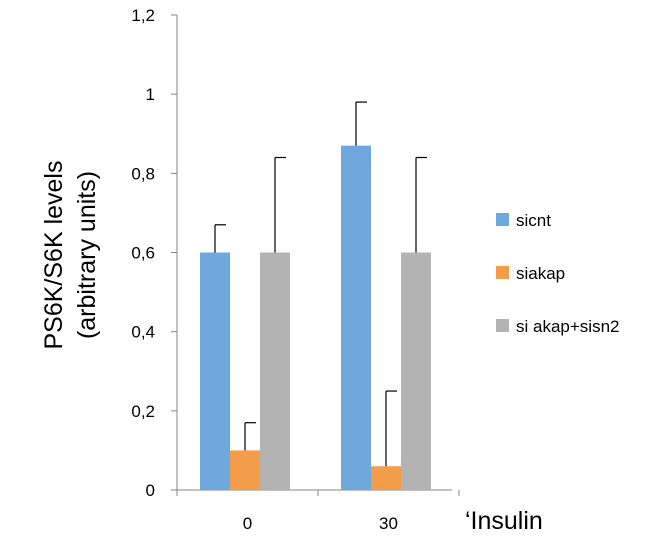 The height and width of the screenshot is (545, 664). Describe the element at coordinates (54, 255) in the screenshot. I see `y-axis-title-line-1: PS6K/S6K levels` at that location.